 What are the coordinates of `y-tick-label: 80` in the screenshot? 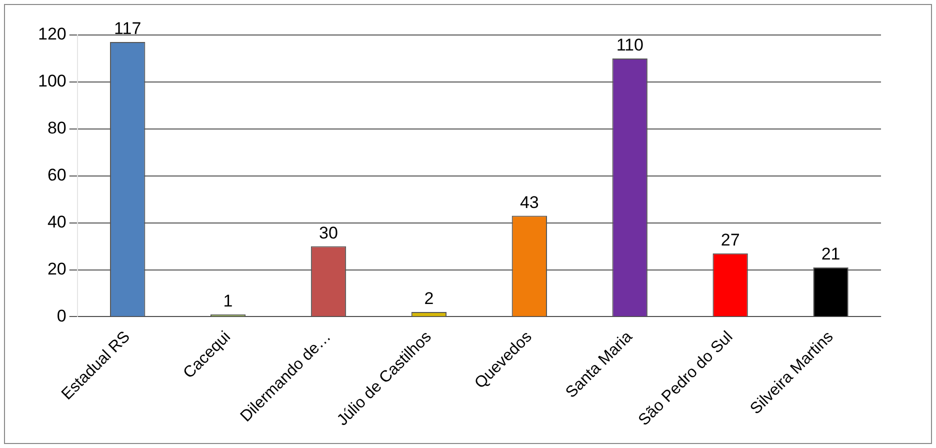 It's located at (56, 128).